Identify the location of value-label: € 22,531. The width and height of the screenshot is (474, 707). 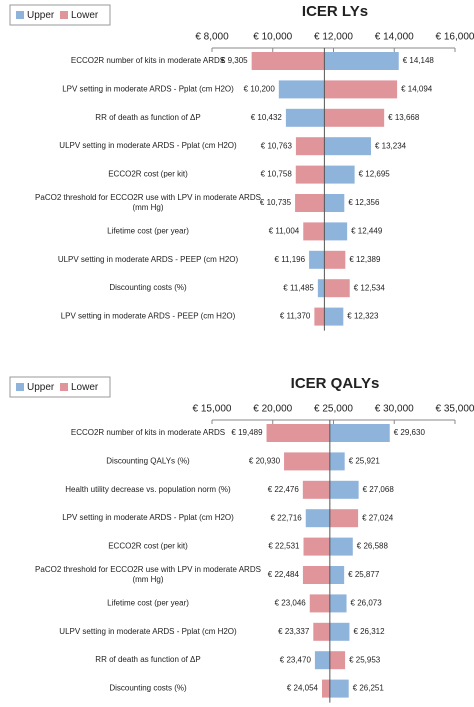
(284, 546).